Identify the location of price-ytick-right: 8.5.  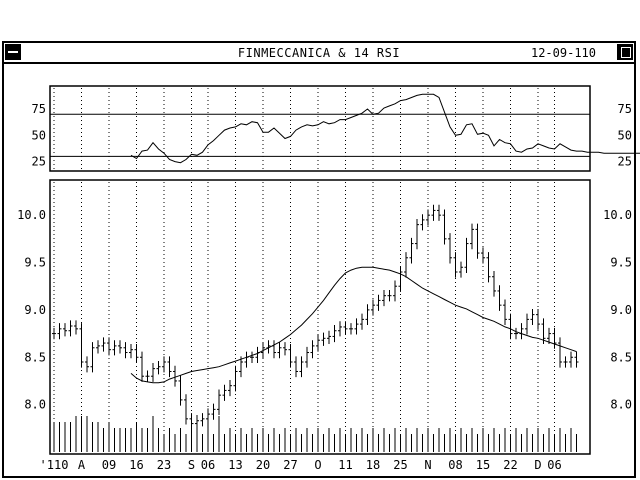
(621, 357).